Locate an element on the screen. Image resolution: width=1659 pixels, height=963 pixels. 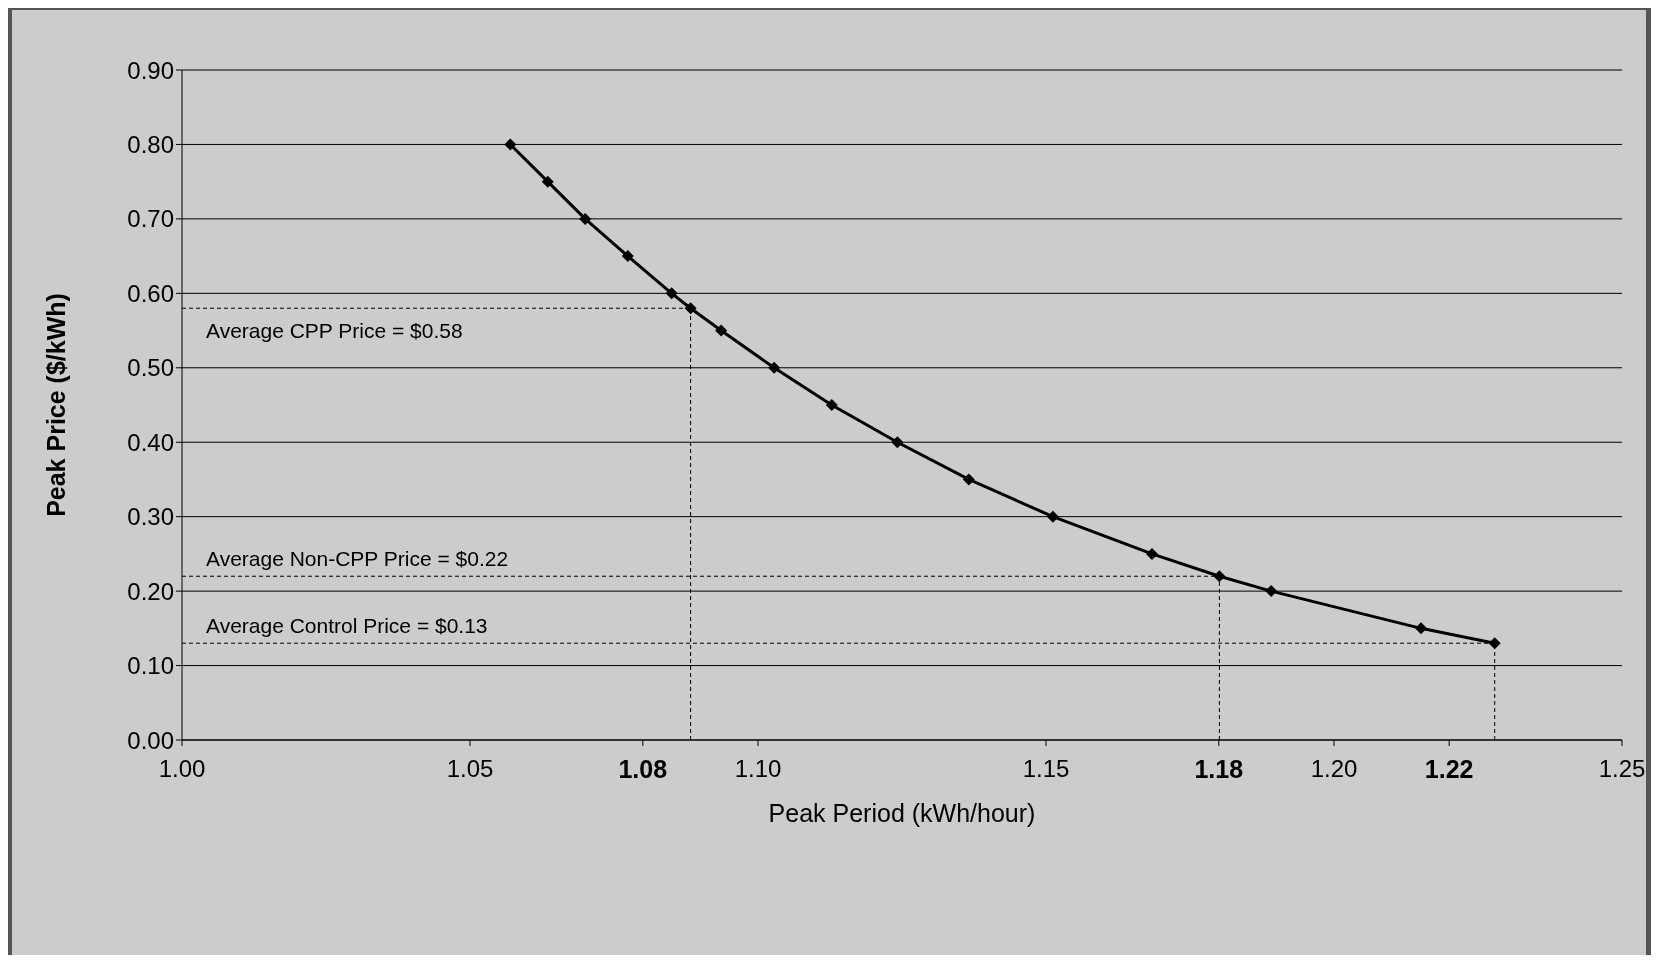
y-tick-label: 0.80 is located at coordinates (150, 144).